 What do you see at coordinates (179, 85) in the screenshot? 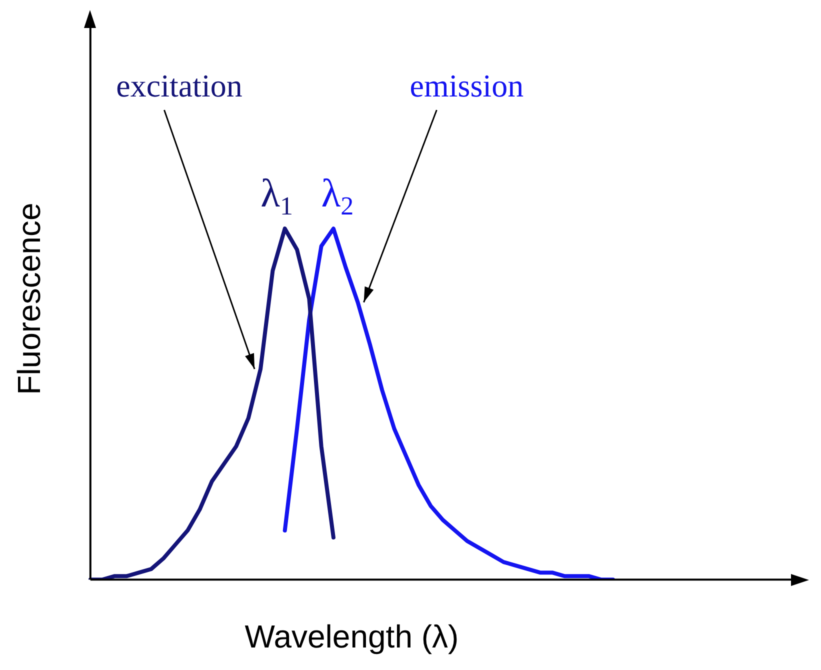
I see `text: excitation` at bounding box center [179, 85].